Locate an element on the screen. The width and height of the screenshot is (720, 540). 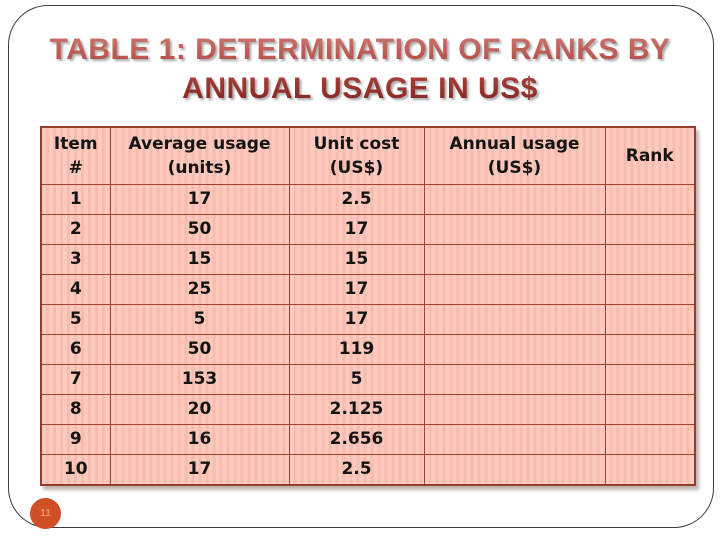
table-row: 4 25 17 is located at coordinates (368, 289).